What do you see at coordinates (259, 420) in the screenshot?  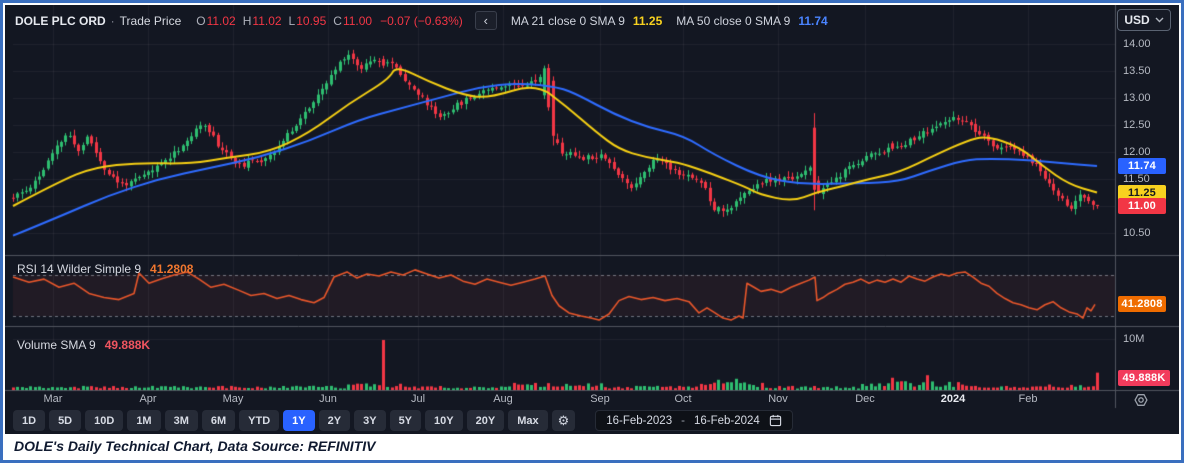 I see `range-button-ytd: YTD` at bounding box center [259, 420].